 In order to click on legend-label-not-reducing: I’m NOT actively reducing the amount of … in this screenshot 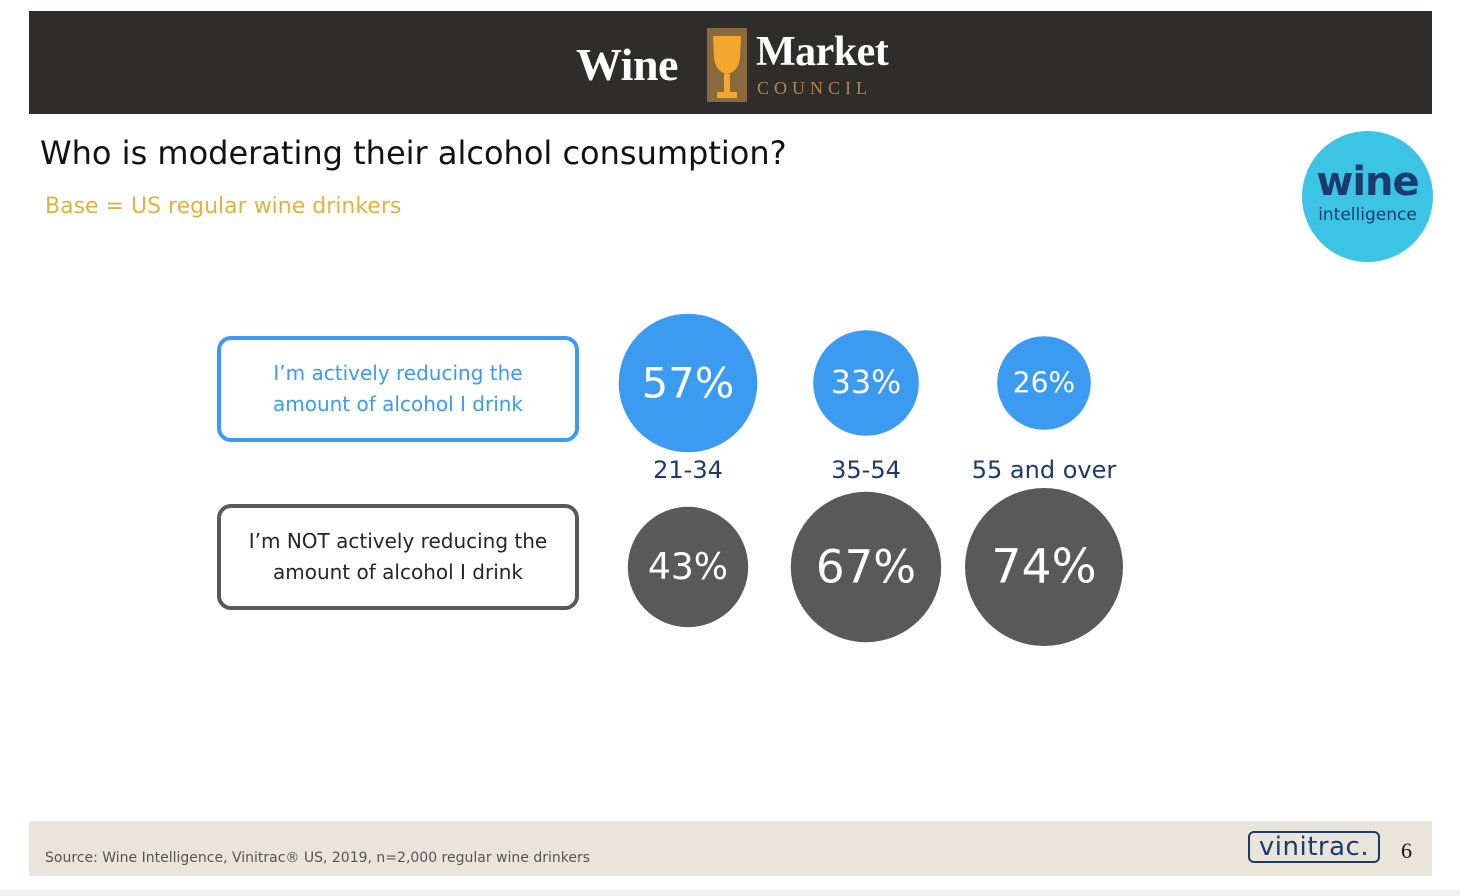, I will do `click(398, 556)`.